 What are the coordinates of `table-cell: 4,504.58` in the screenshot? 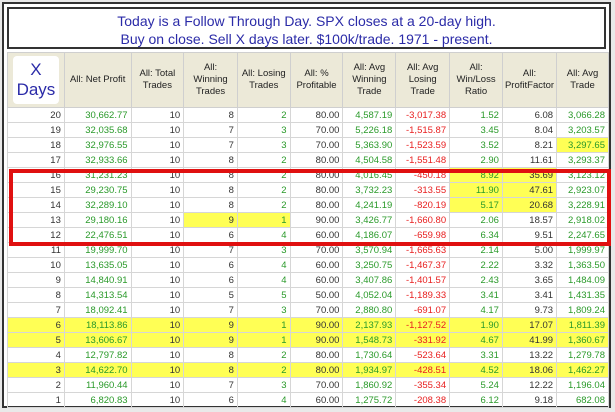 It's located at (369, 160).